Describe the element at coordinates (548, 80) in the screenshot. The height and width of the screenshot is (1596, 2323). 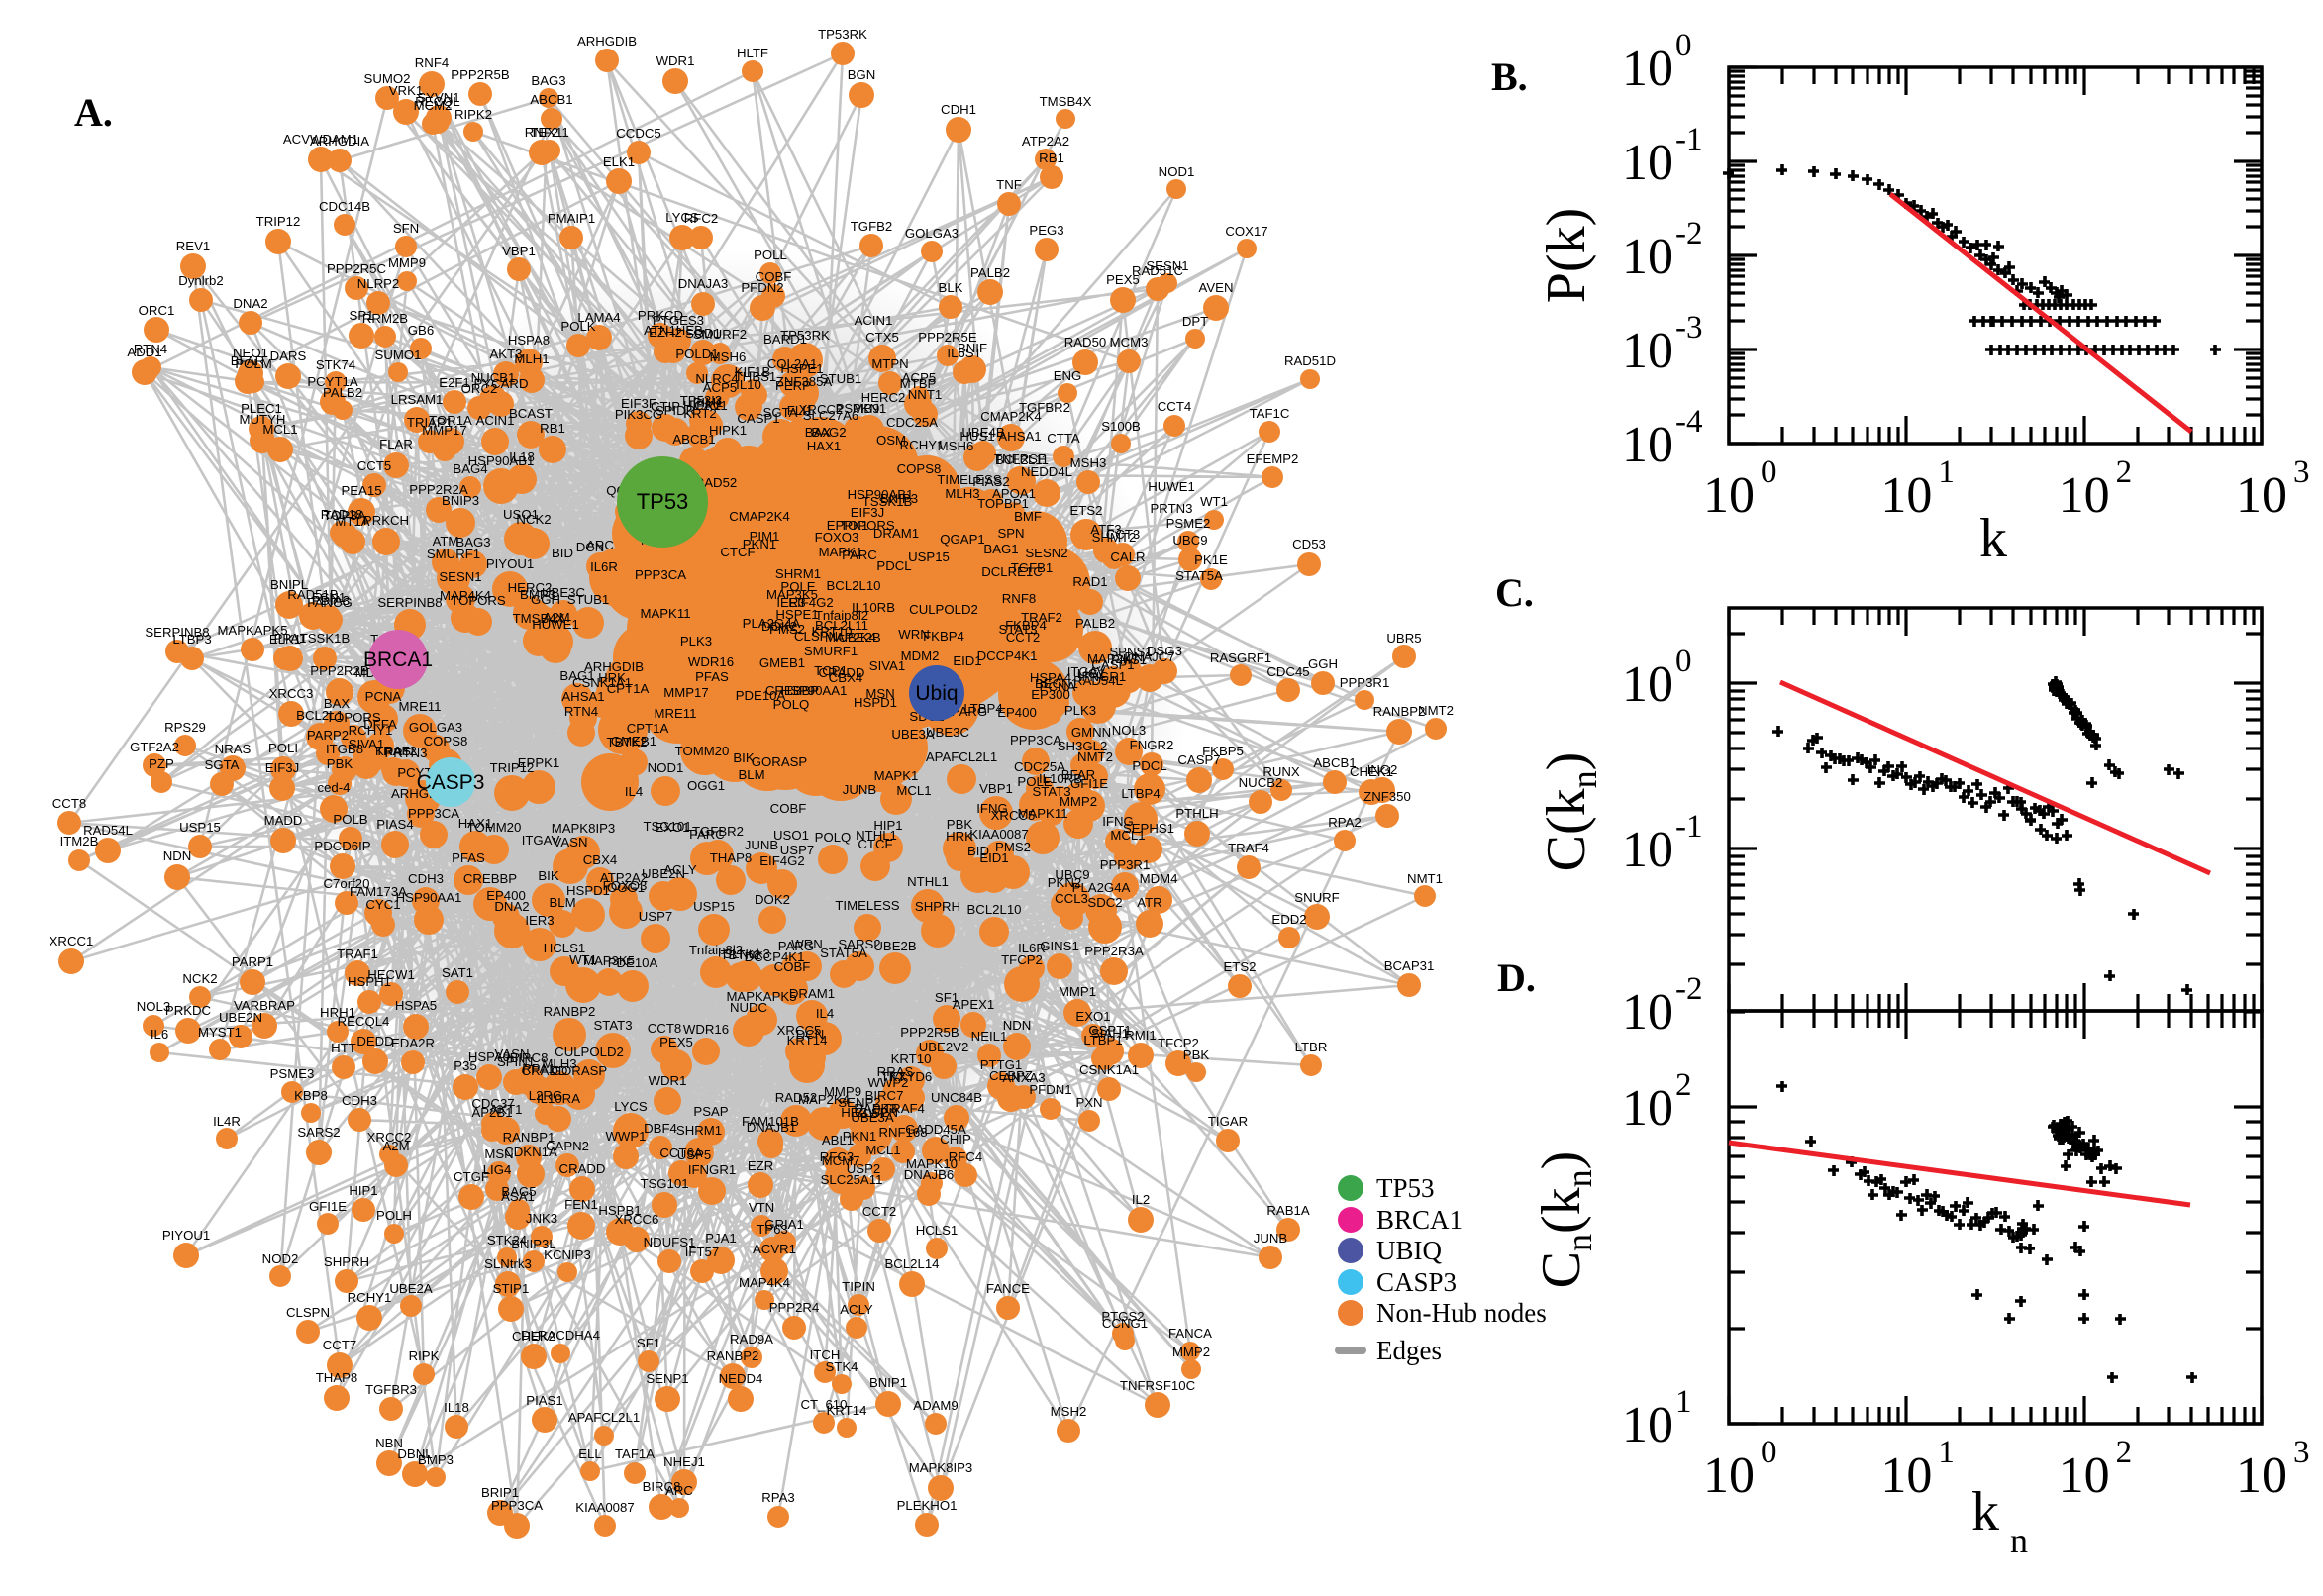
I see `svg-text: BAG3` at that location.